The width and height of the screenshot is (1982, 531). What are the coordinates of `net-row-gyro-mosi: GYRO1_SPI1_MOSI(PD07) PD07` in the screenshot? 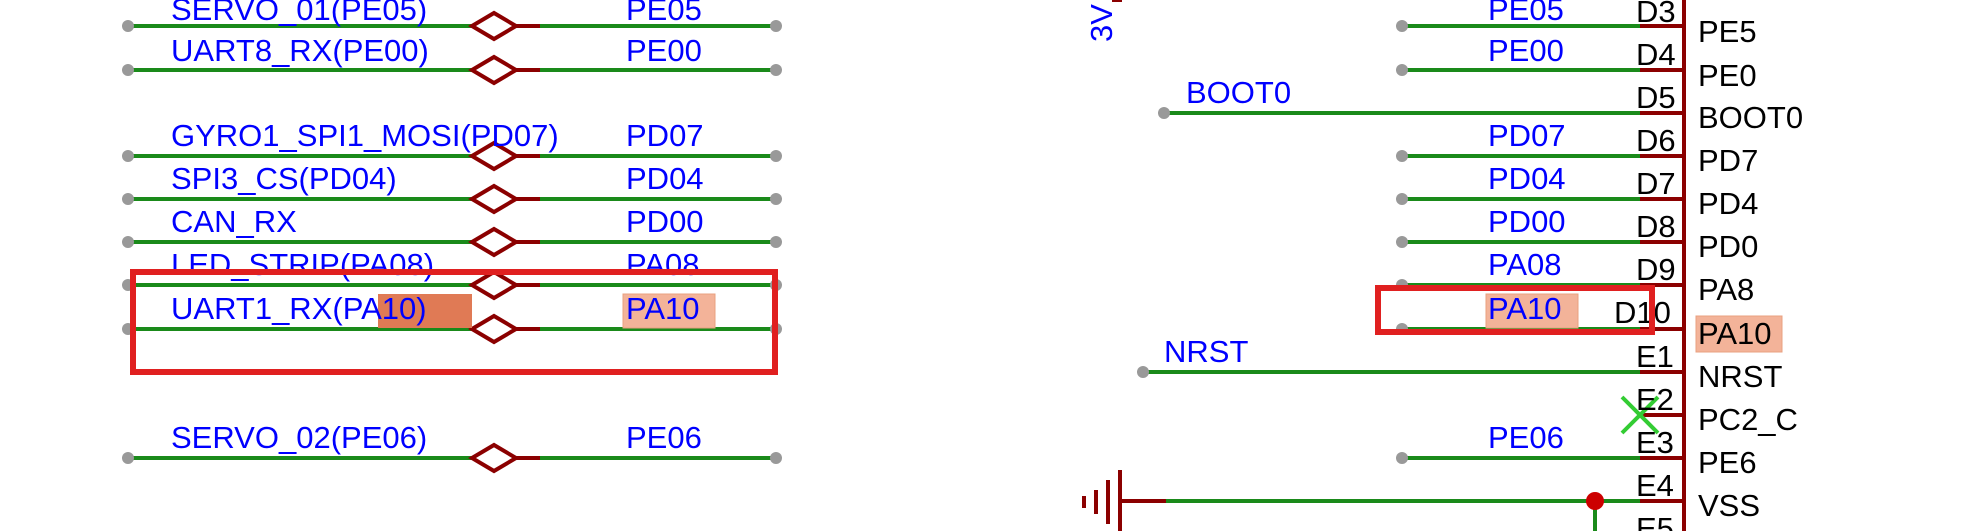 It's located at (452, 145).